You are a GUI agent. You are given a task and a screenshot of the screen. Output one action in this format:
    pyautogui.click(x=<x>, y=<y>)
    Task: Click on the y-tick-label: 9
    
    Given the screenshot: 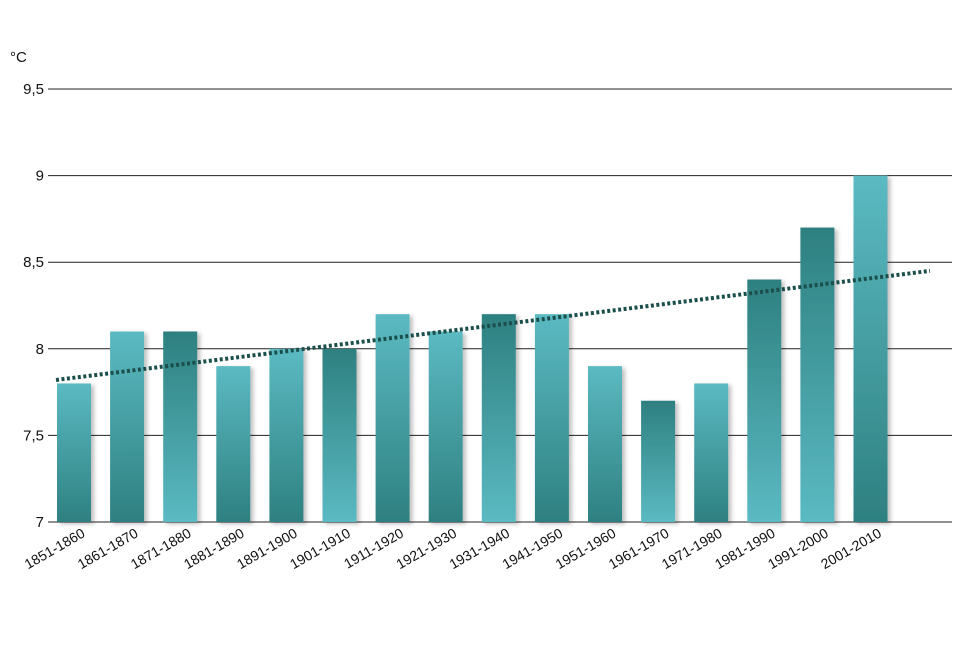 What is the action you would take?
    pyautogui.click(x=40, y=176)
    